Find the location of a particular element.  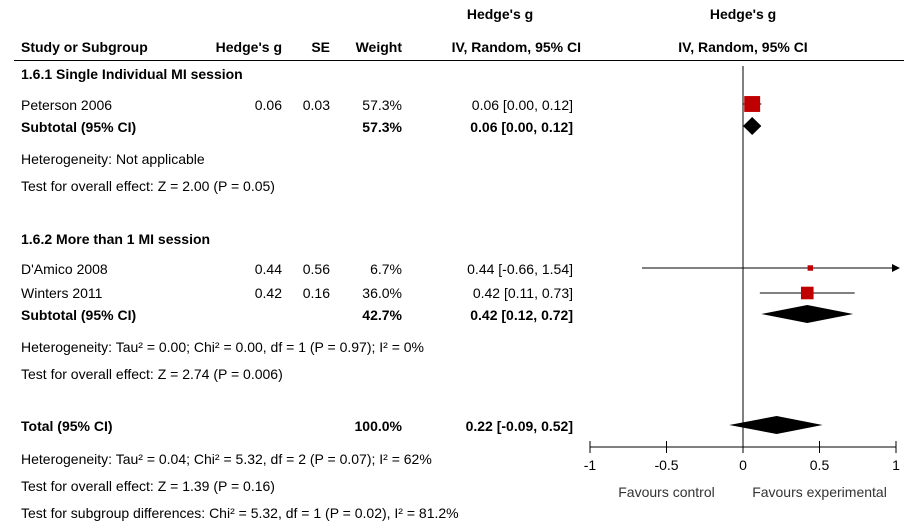

plot-title: Hedge's g is located at coordinates (743, 14).